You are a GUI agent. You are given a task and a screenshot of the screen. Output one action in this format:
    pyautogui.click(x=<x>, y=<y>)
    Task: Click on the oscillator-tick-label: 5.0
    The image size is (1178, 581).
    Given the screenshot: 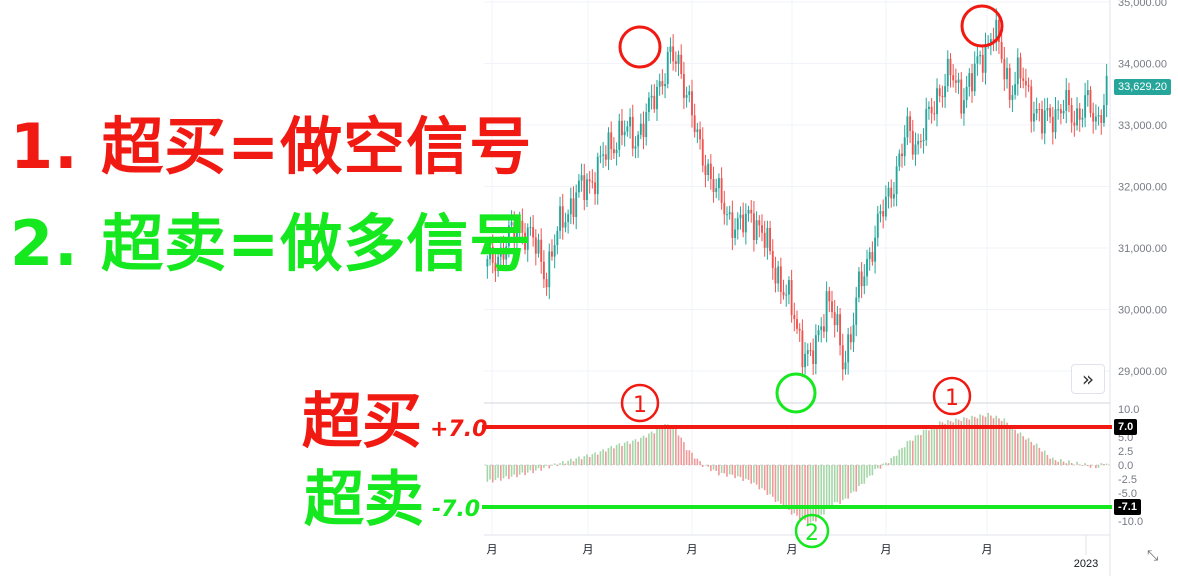 What is the action you would take?
    pyautogui.click(x=1125, y=438)
    